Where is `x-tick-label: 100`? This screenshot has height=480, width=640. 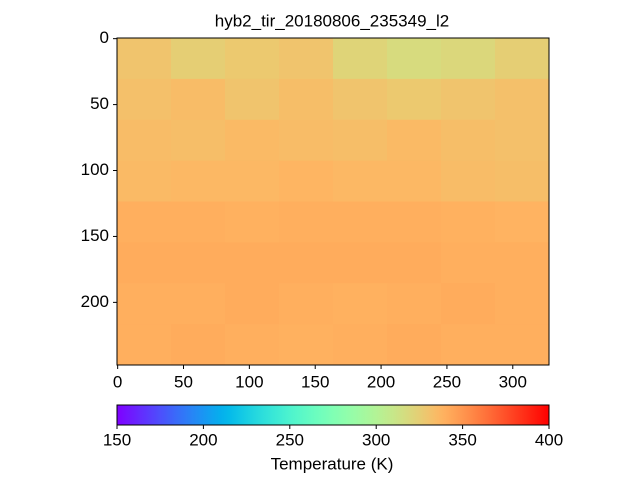 x-tick-label: 100 is located at coordinates (249, 381).